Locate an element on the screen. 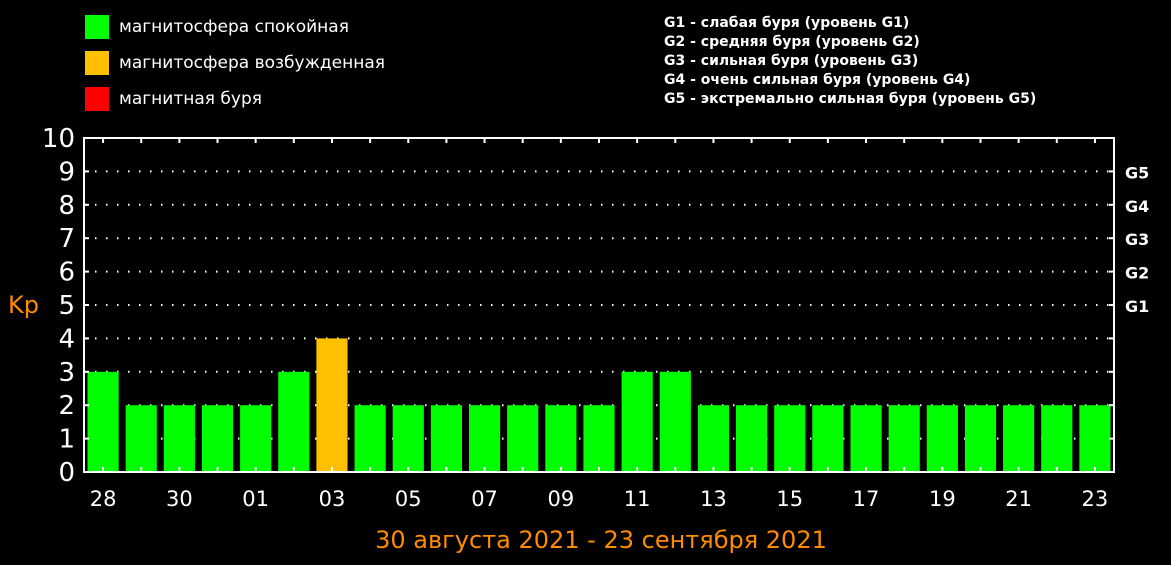 The width and height of the screenshot is (1171, 565). x-tick-label: 13 is located at coordinates (713, 499).